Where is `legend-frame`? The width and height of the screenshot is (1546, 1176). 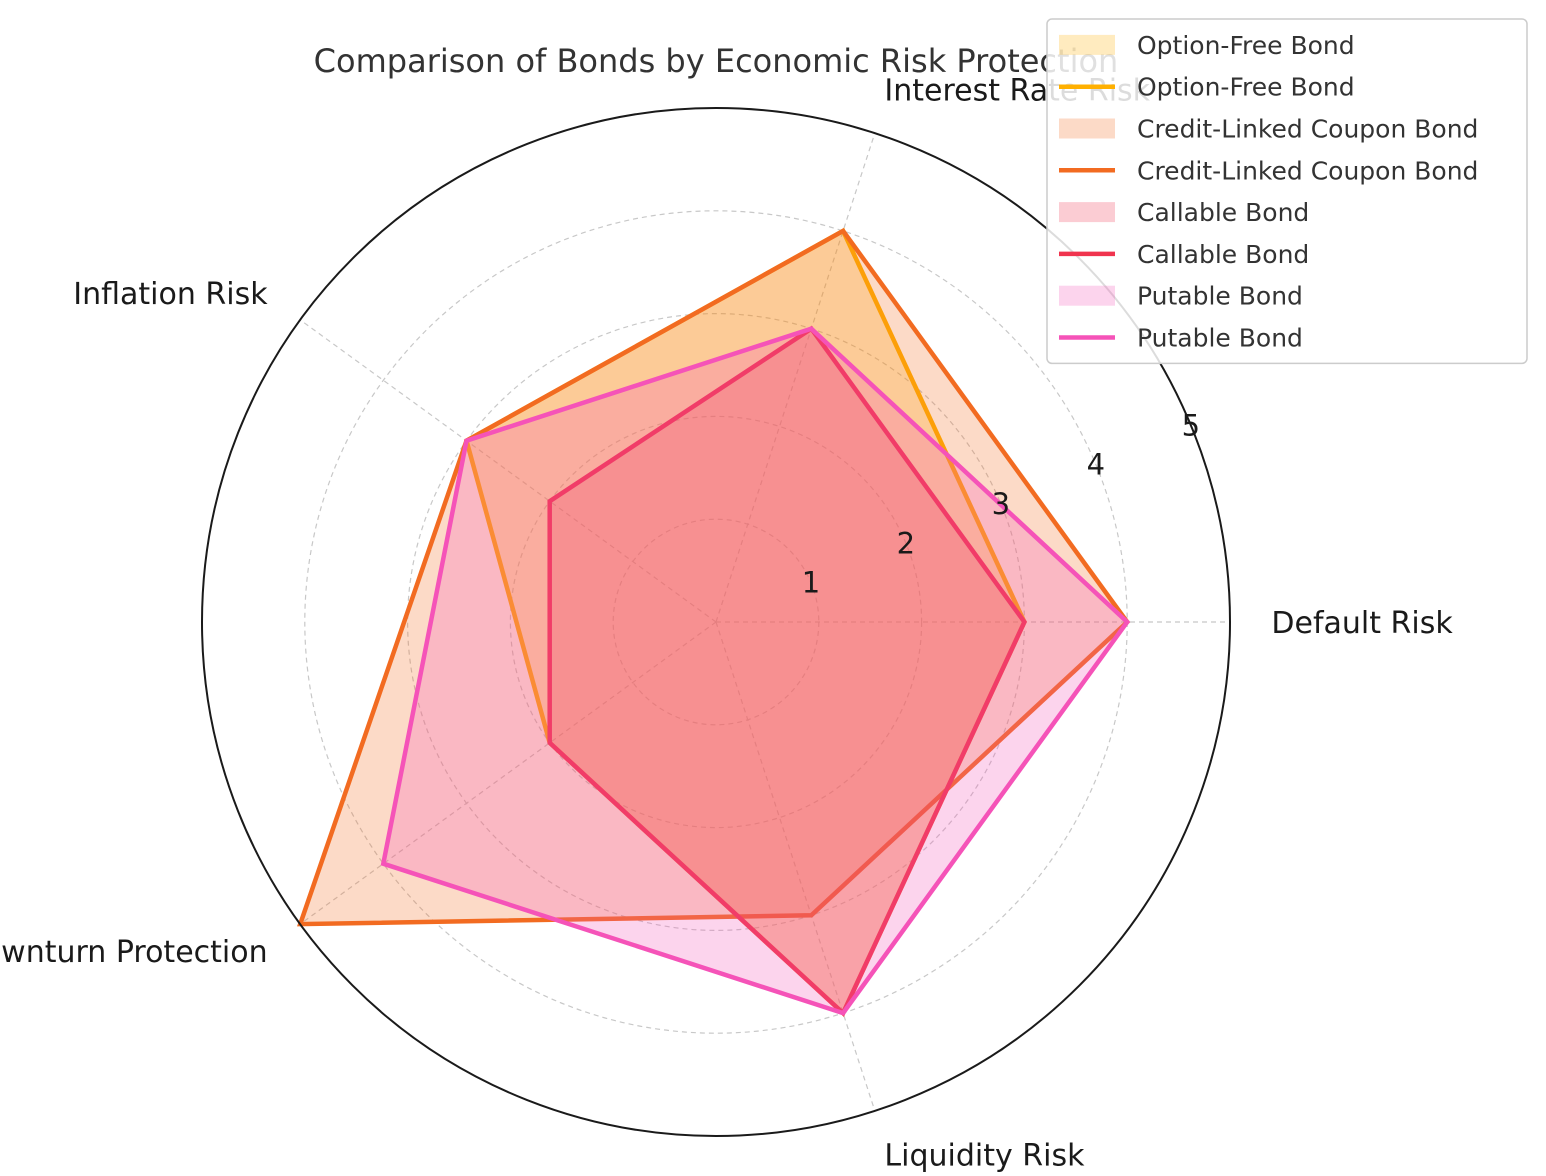 legend-frame is located at coordinates (1287, 191).